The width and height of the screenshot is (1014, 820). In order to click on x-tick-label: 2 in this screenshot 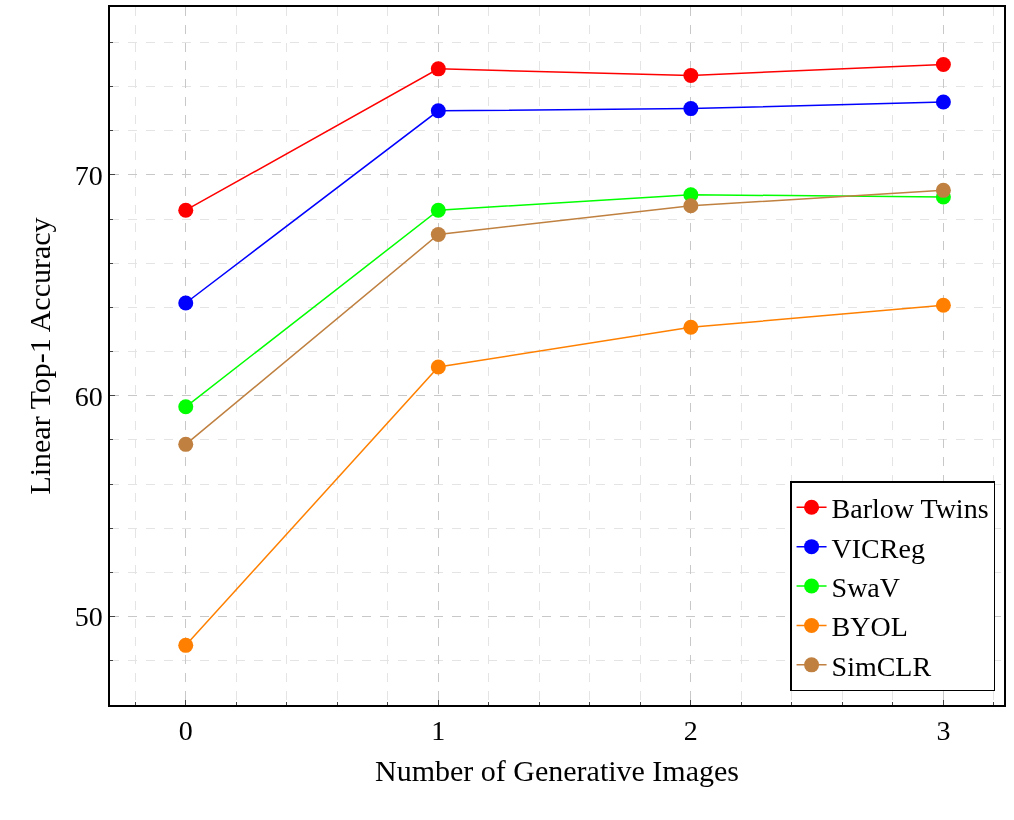, I will do `click(690, 731)`.